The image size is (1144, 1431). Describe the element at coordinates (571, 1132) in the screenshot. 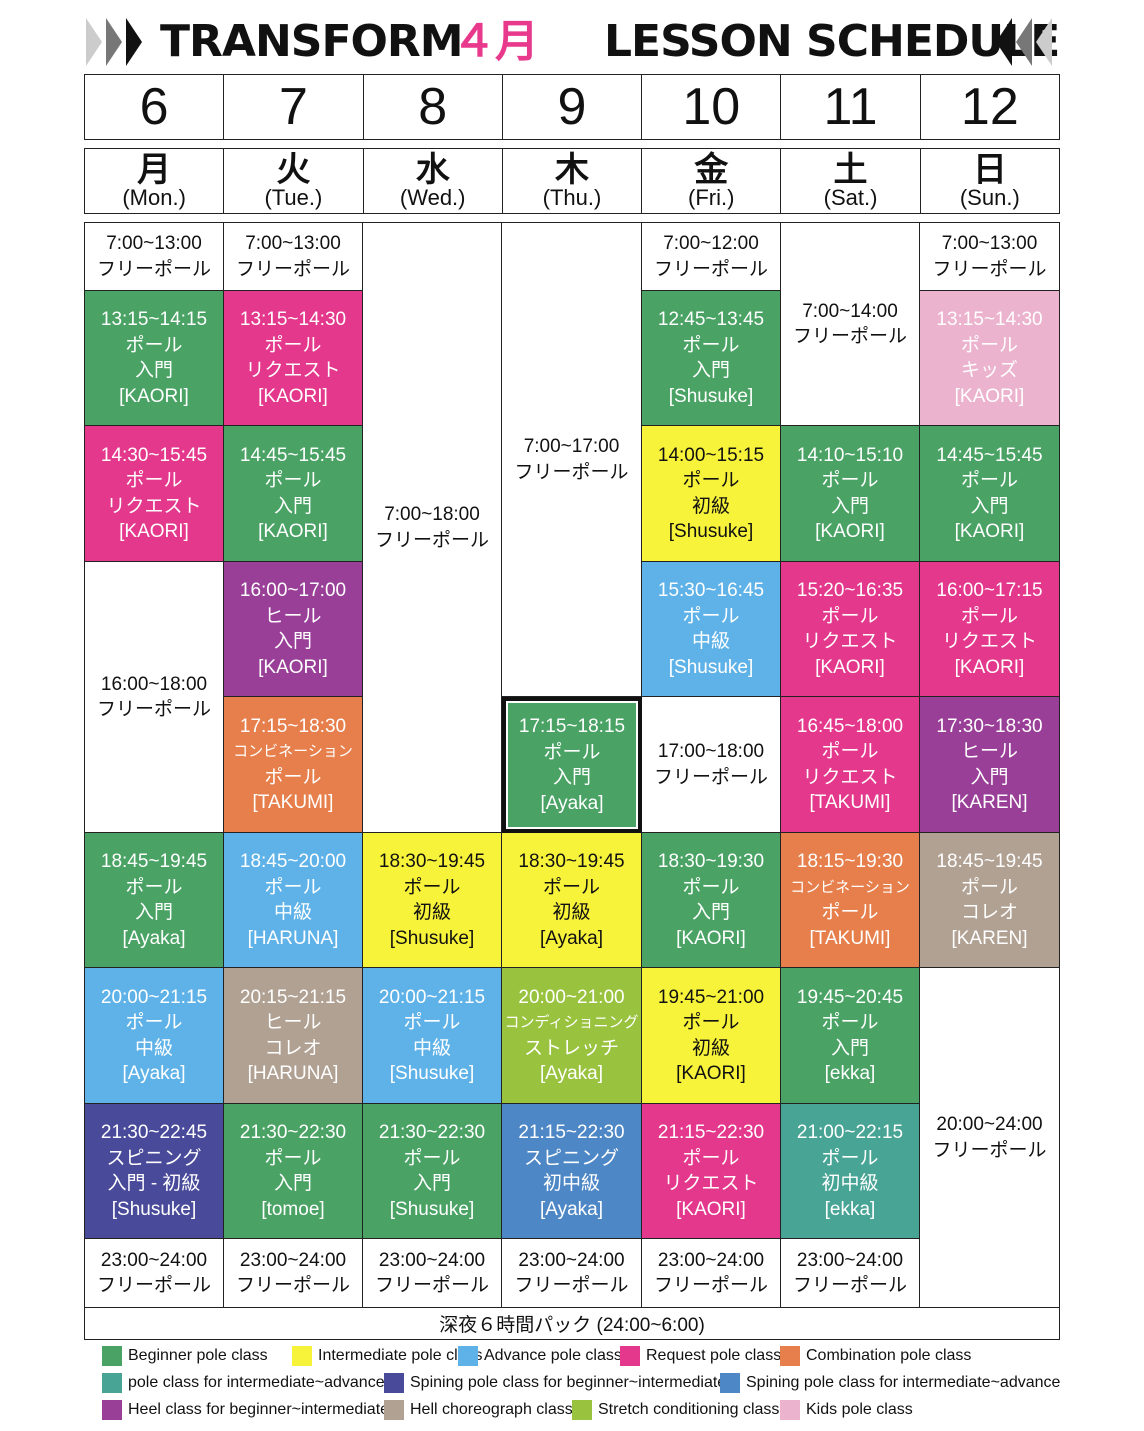

I see `slot-time: 21:15~22:30` at that location.